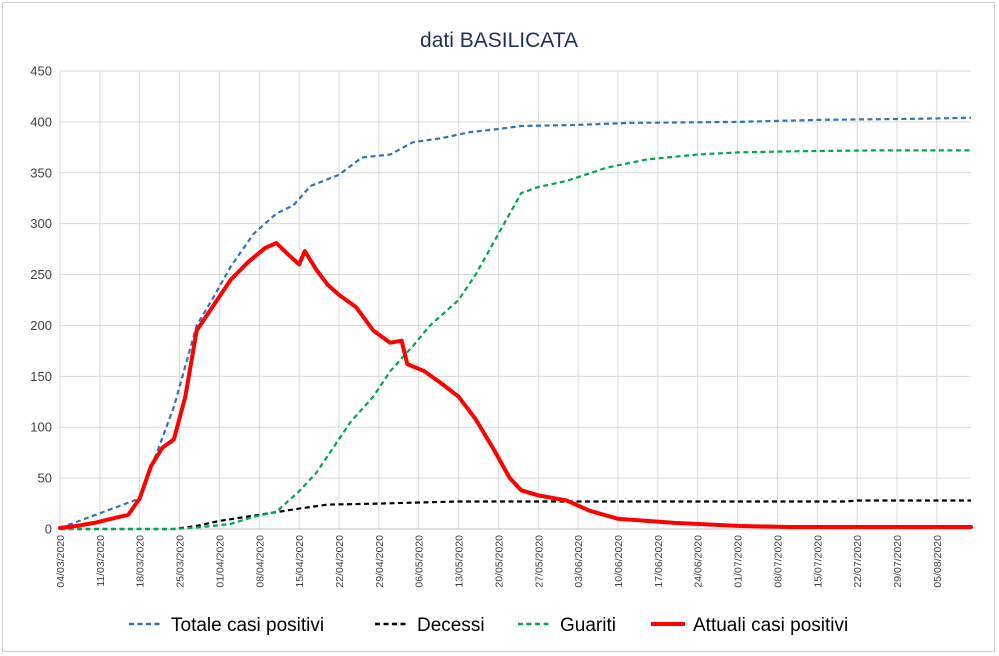 The image size is (999, 656). I want to click on legend-label: Decessi, so click(451, 625).